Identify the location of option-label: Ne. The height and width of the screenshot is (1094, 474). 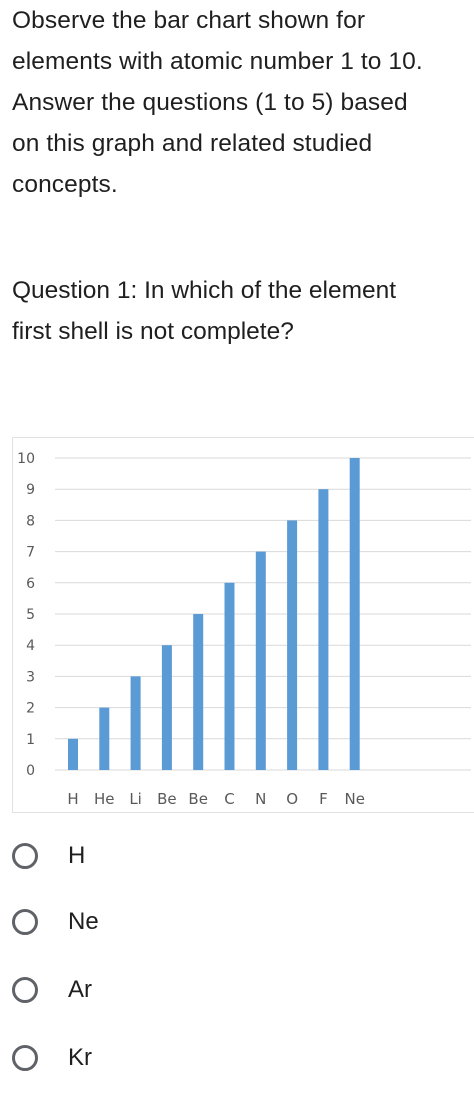
(83, 921).